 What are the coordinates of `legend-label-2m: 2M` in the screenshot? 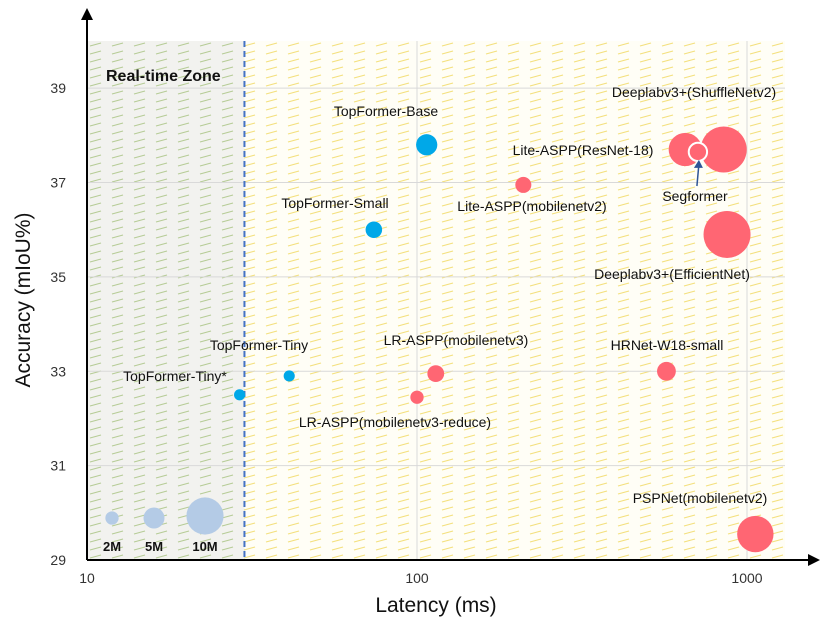 It's located at (112, 546).